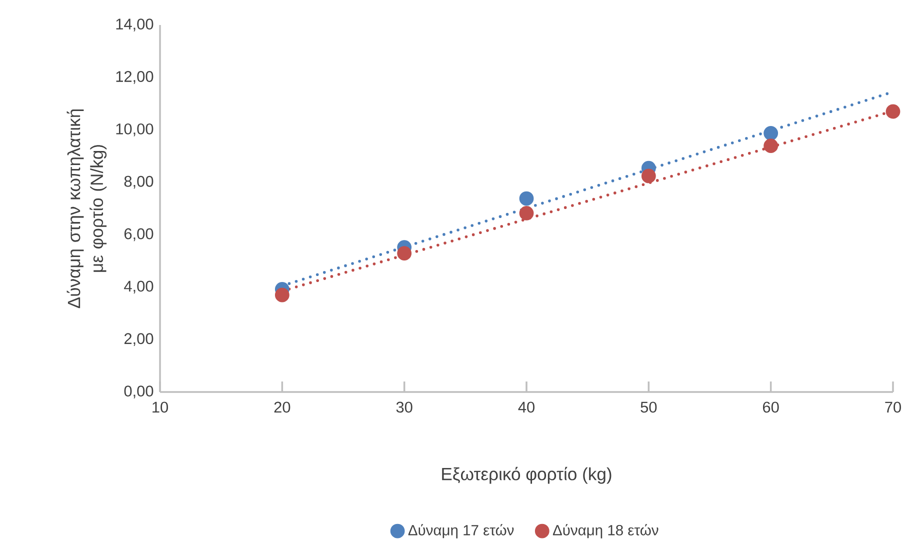 The image size is (909, 546). I want to click on x-tick-label: 40, so click(526, 407).